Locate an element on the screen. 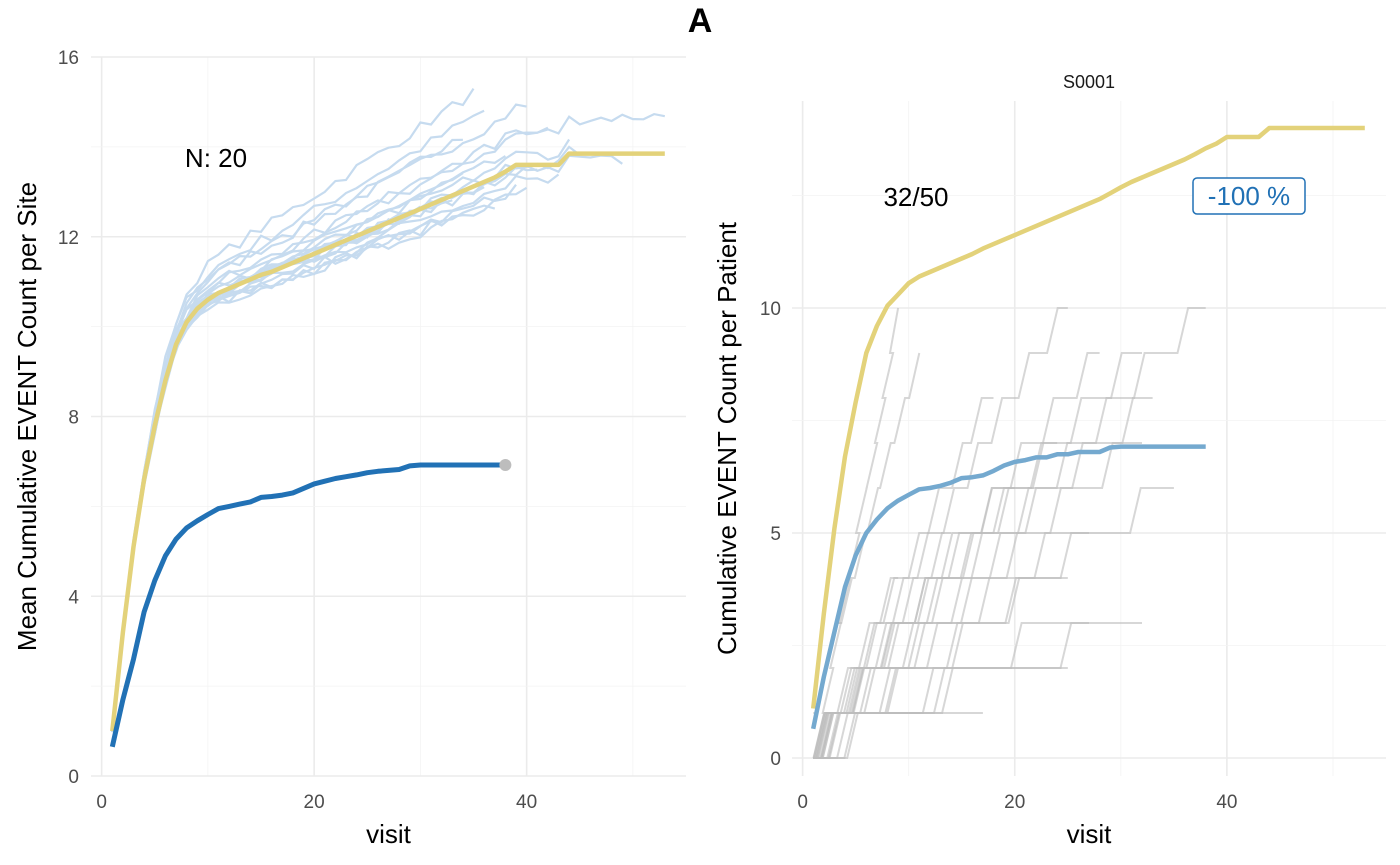 Image resolution: width=1400 pixels, height=865 pixels. y-axis-title: Cumulative EVENT Count per Patient is located at coordinates (727, 438).